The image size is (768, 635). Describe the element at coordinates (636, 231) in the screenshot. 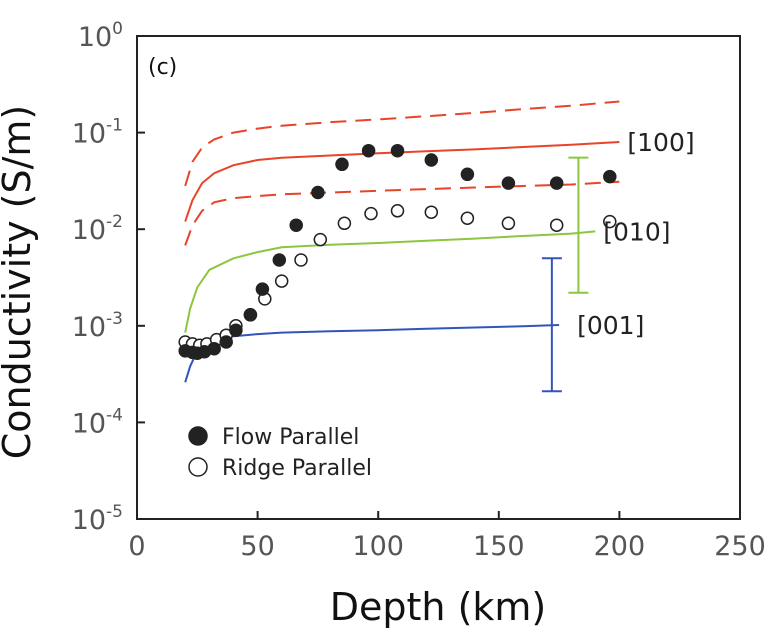

I see `curve-label: [010]` at that location.